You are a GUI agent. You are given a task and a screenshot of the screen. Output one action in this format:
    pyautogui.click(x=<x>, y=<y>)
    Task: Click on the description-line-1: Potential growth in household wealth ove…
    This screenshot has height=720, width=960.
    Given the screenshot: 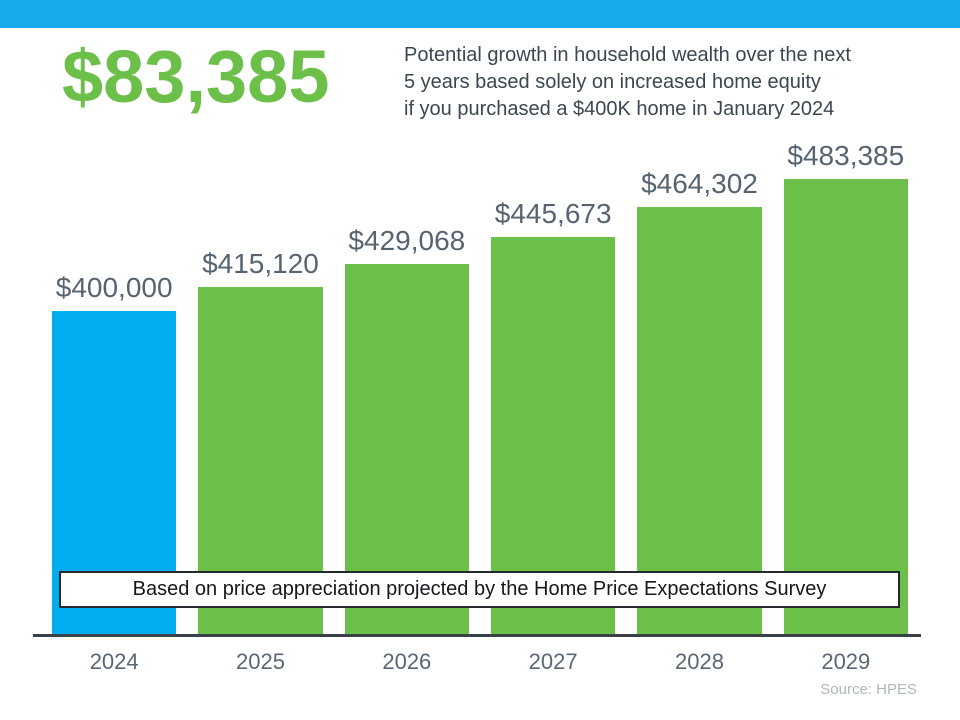 What is the action you would take?
    pyautogui.click(x=627, y=55)
    